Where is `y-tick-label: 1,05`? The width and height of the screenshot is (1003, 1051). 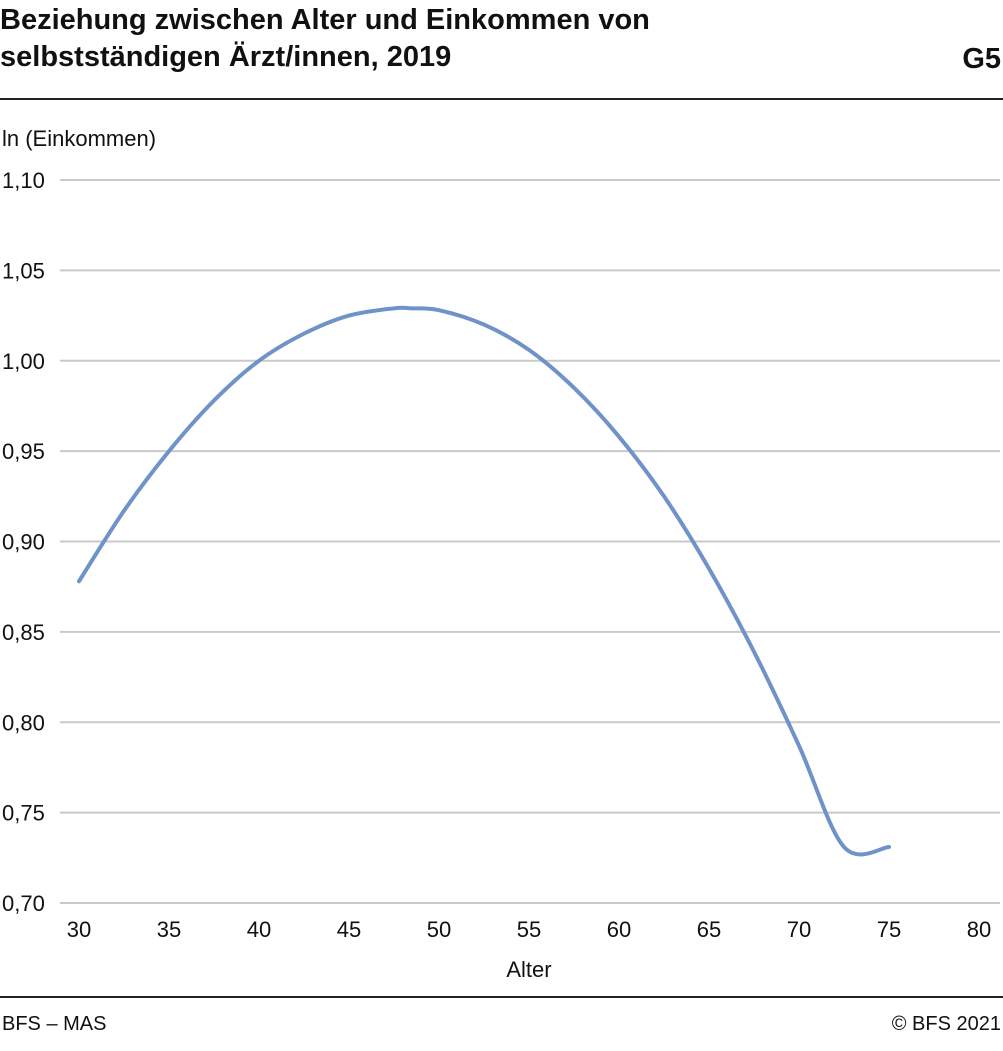 y-tick-label: 1,05 is located at coordinates (23, 270).